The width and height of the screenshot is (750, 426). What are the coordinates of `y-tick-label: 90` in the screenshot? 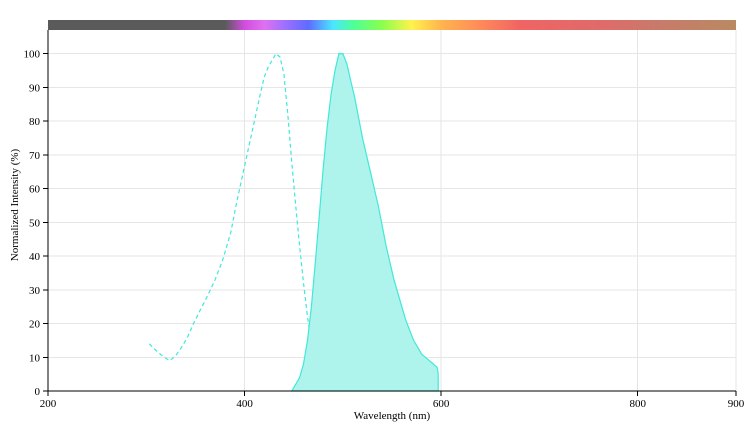 It's located at (35, 88).